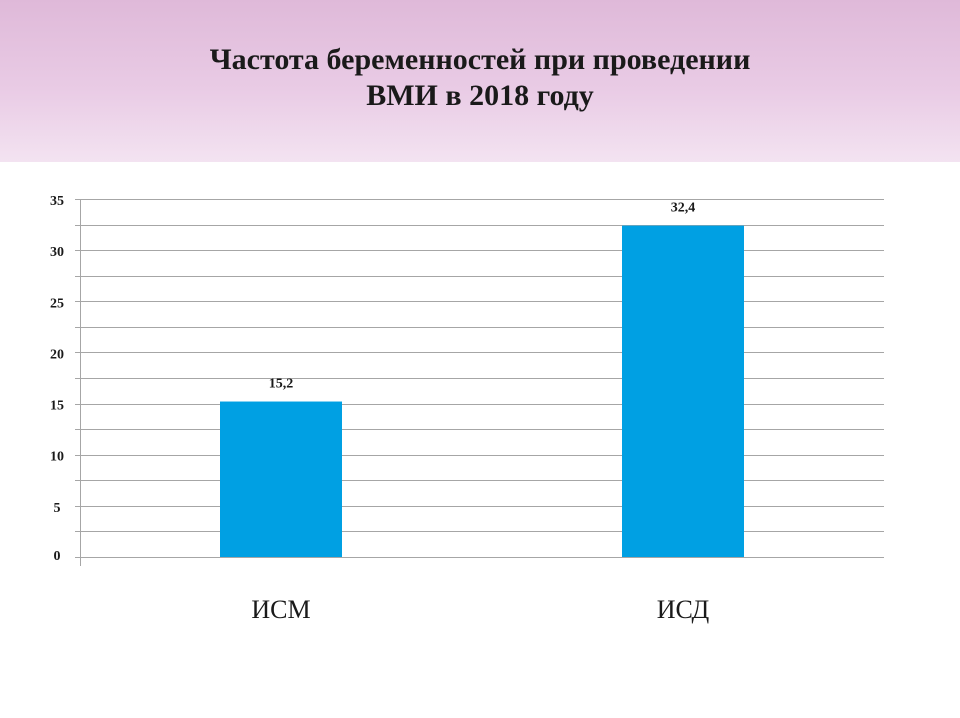  Describe the element at coordinates (480, 95) in the screenshot. I see `slide-title-line-2: ВМИ в 2018 году` at that location.